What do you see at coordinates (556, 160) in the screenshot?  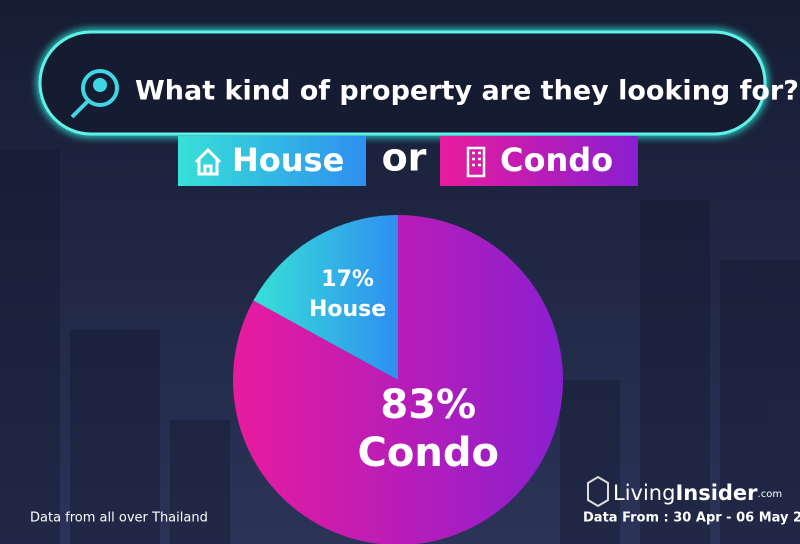 I see `condo-badge-label: Condo` at bounding box center [556, 160].